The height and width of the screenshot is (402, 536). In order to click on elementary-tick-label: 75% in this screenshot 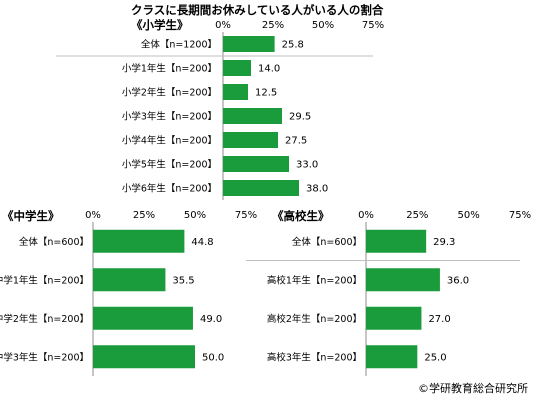, I will do `click(373, 25)`.